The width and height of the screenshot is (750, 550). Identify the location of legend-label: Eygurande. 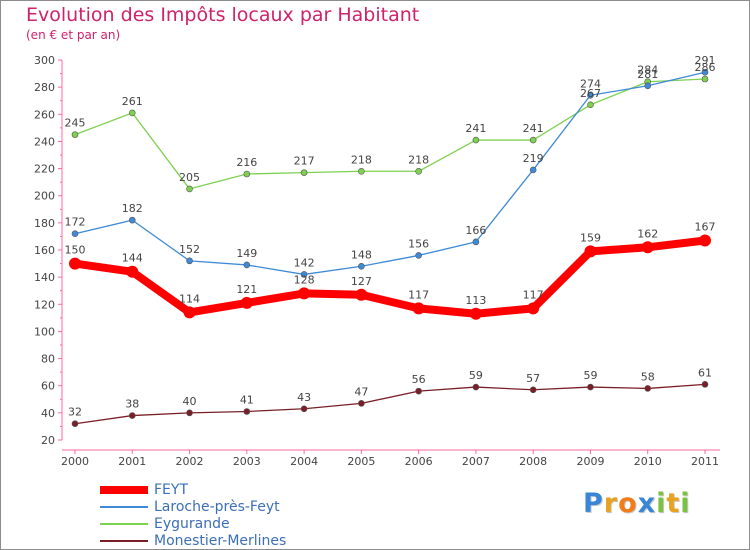
(192, 524).